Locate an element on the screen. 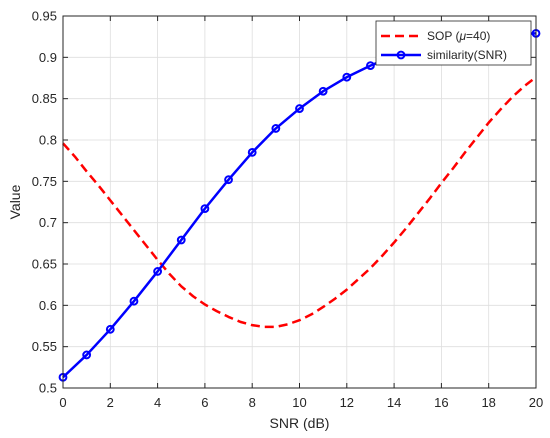 The width and height of the screenshot is (550, 438). y-tick-label: 0.95 is located at coordinates (44, 16).